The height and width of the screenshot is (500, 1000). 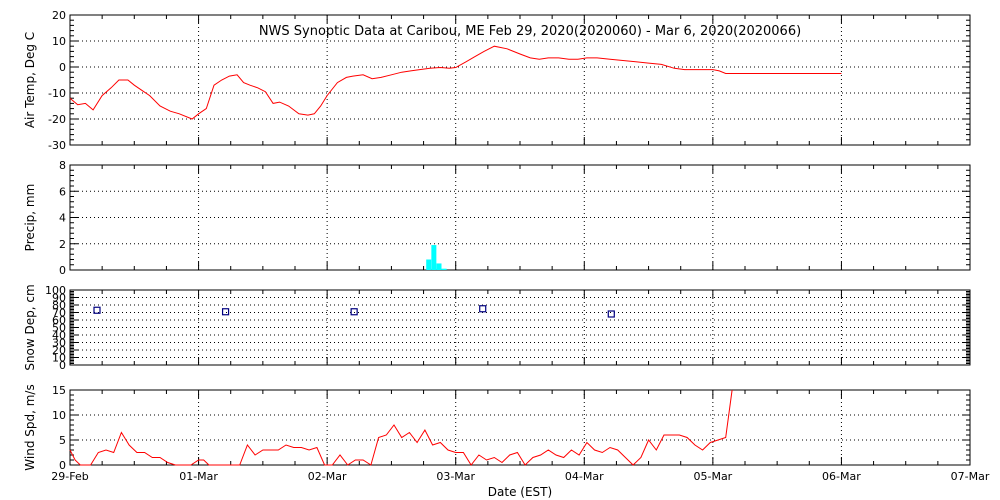 I want to click on x-tick-label: 02-Mar, so click(x=327, y=476).